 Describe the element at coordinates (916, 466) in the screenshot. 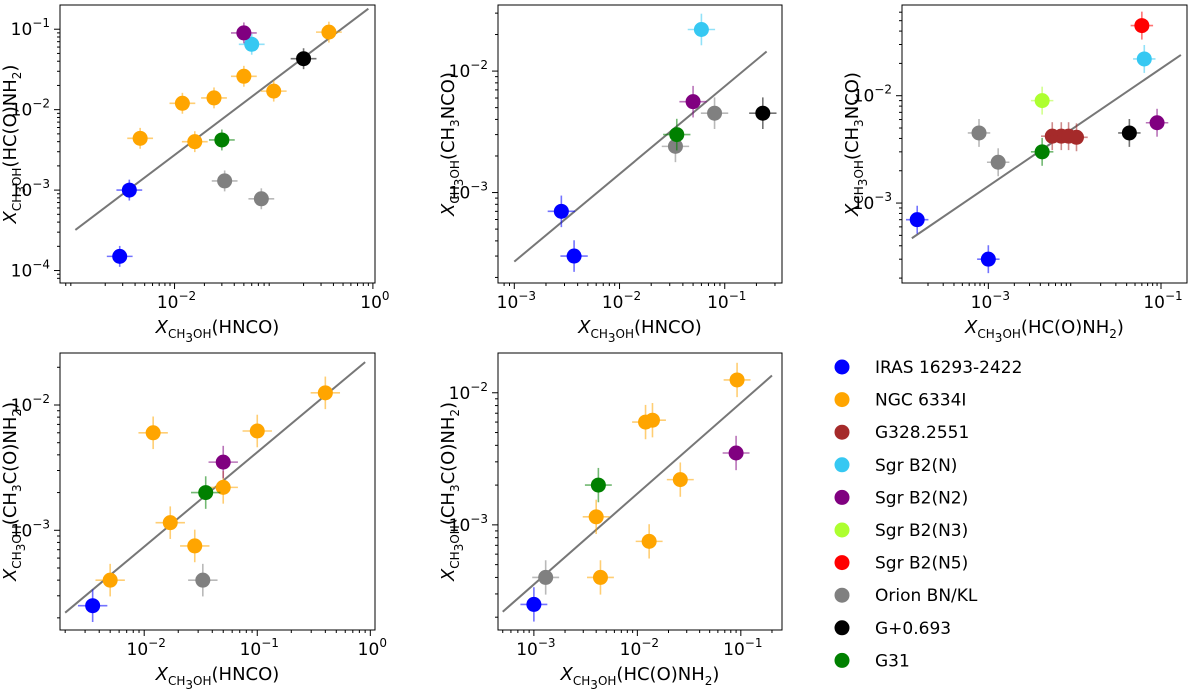

I see `legend-label: Sgr B2(N)` at that location.